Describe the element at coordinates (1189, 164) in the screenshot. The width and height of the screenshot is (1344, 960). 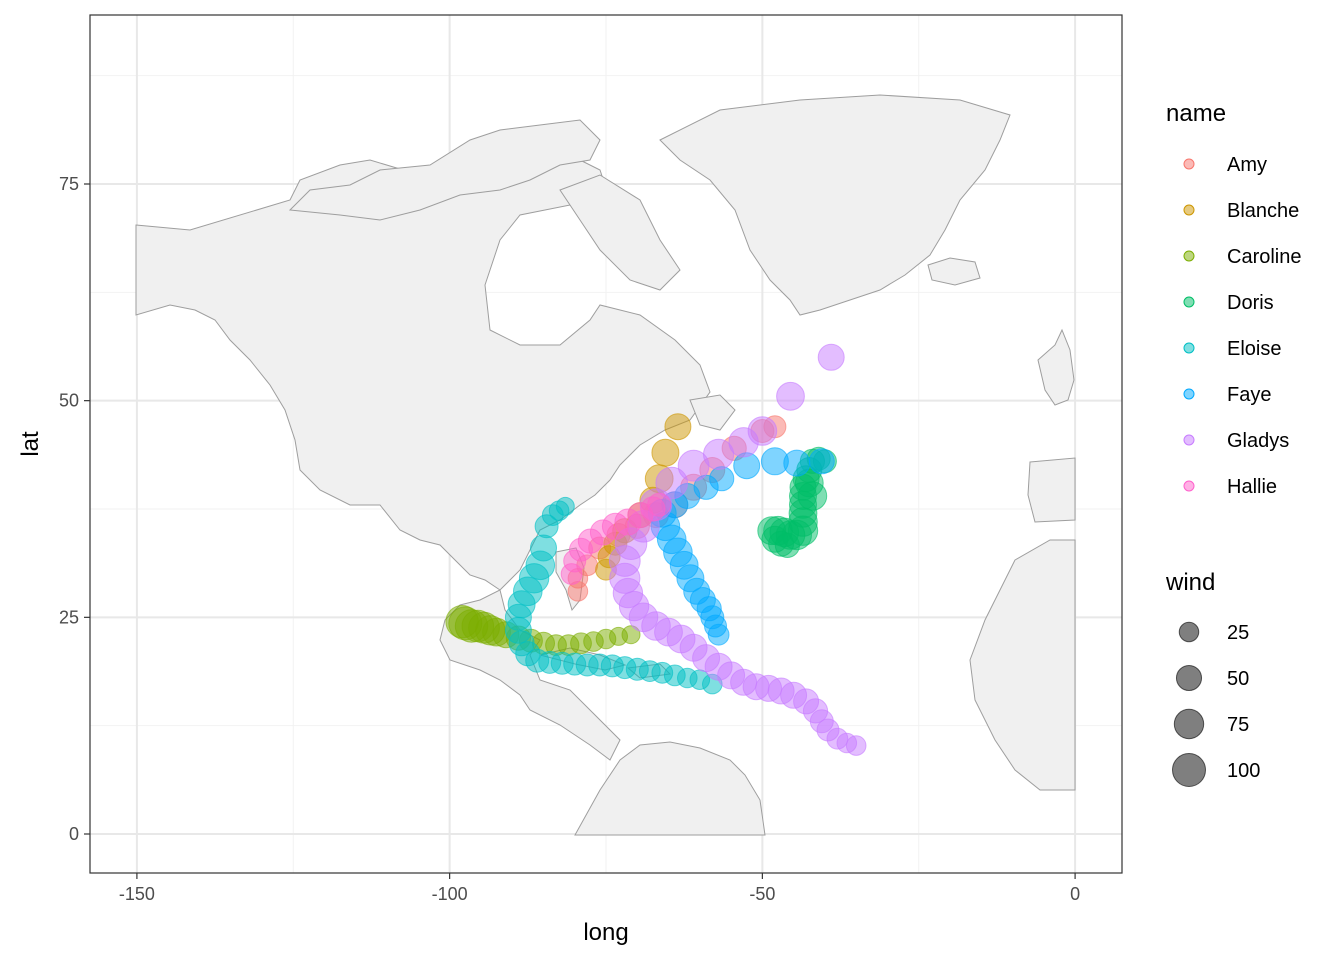
I see `legend-key-amy` at that location.